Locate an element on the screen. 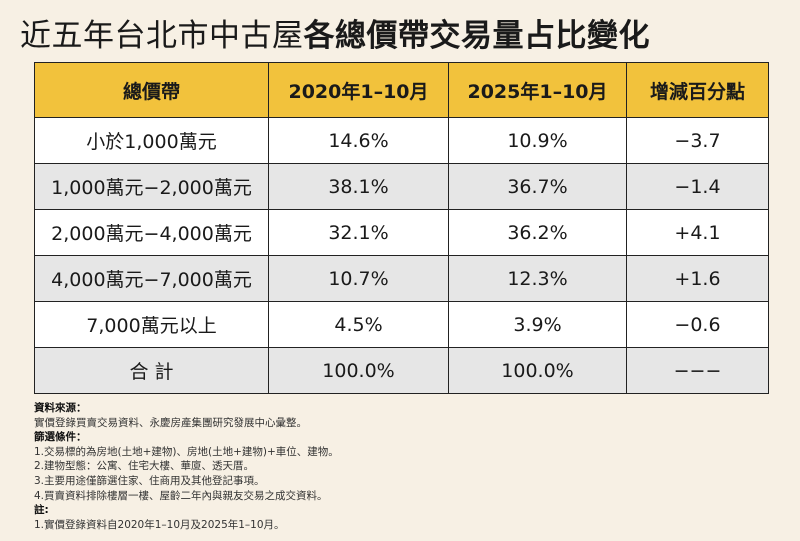 Image resolution: width=800 pixels, height=541 pixels. cell-change: −−− is located at coordinates (697, 370).